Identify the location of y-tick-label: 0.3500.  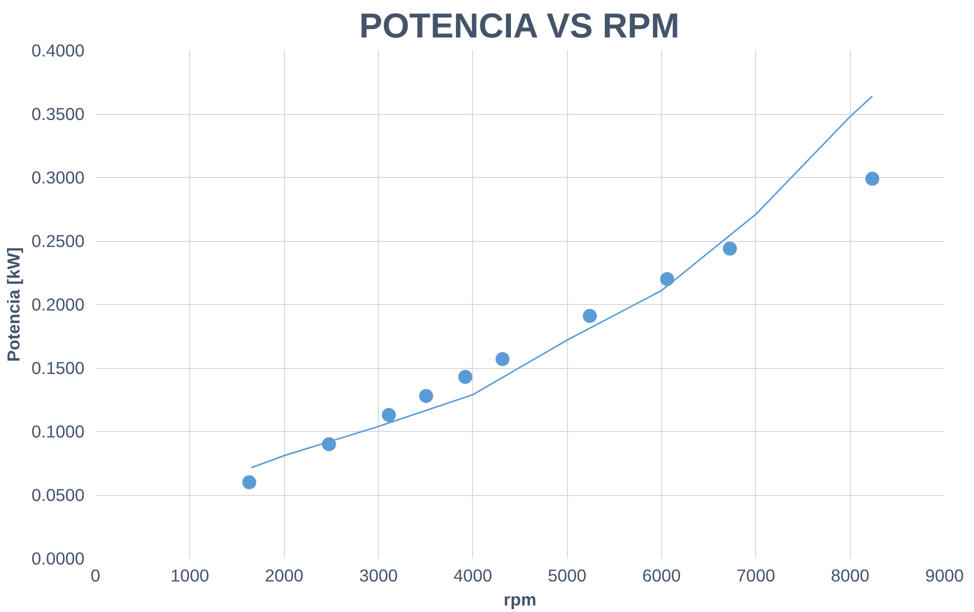
(58, 114).